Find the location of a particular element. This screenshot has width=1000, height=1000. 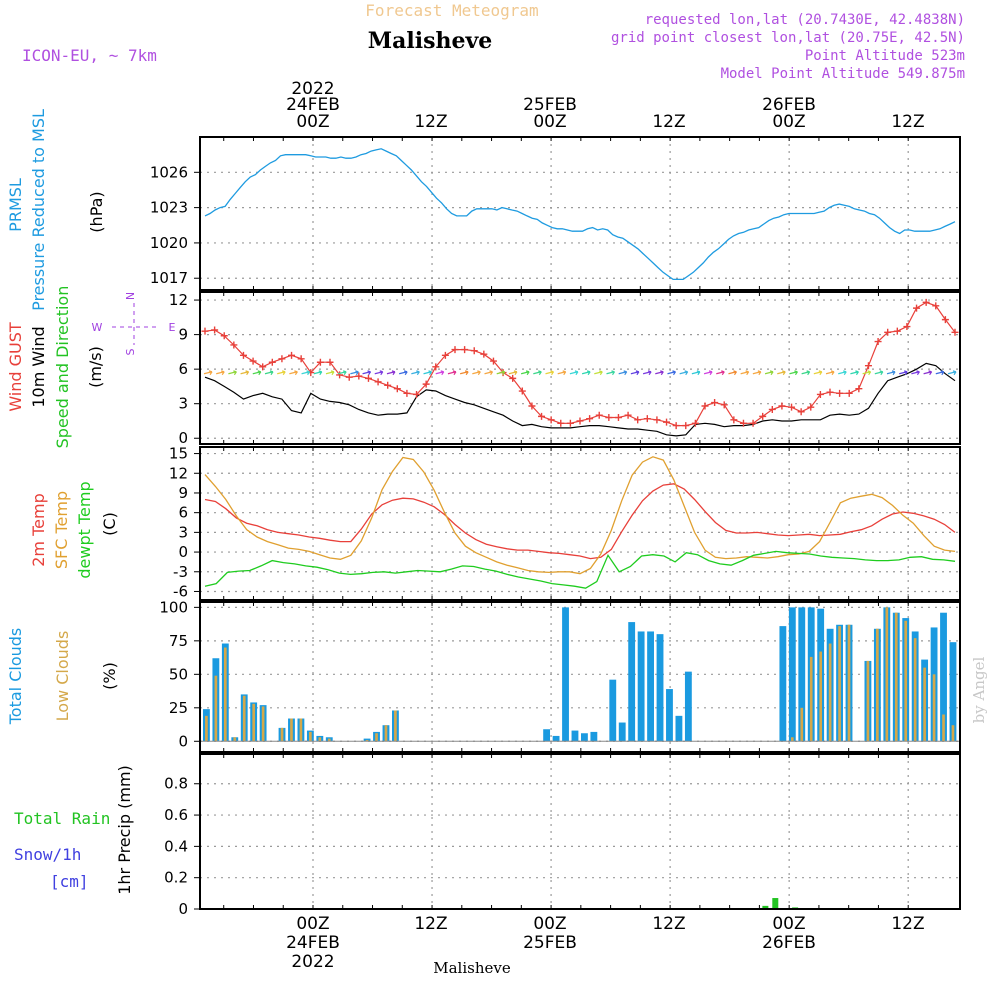

pressure-line is located at coordinates (580, 214).